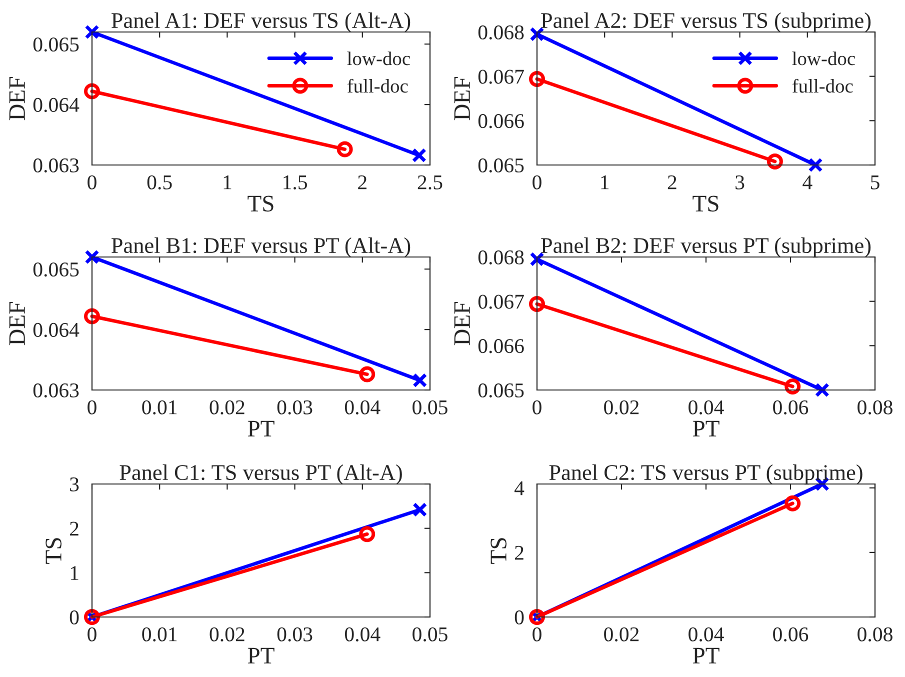  I want to click on chart-title: Panel A2: DEF versus TS (subprime), so click(706, 22).